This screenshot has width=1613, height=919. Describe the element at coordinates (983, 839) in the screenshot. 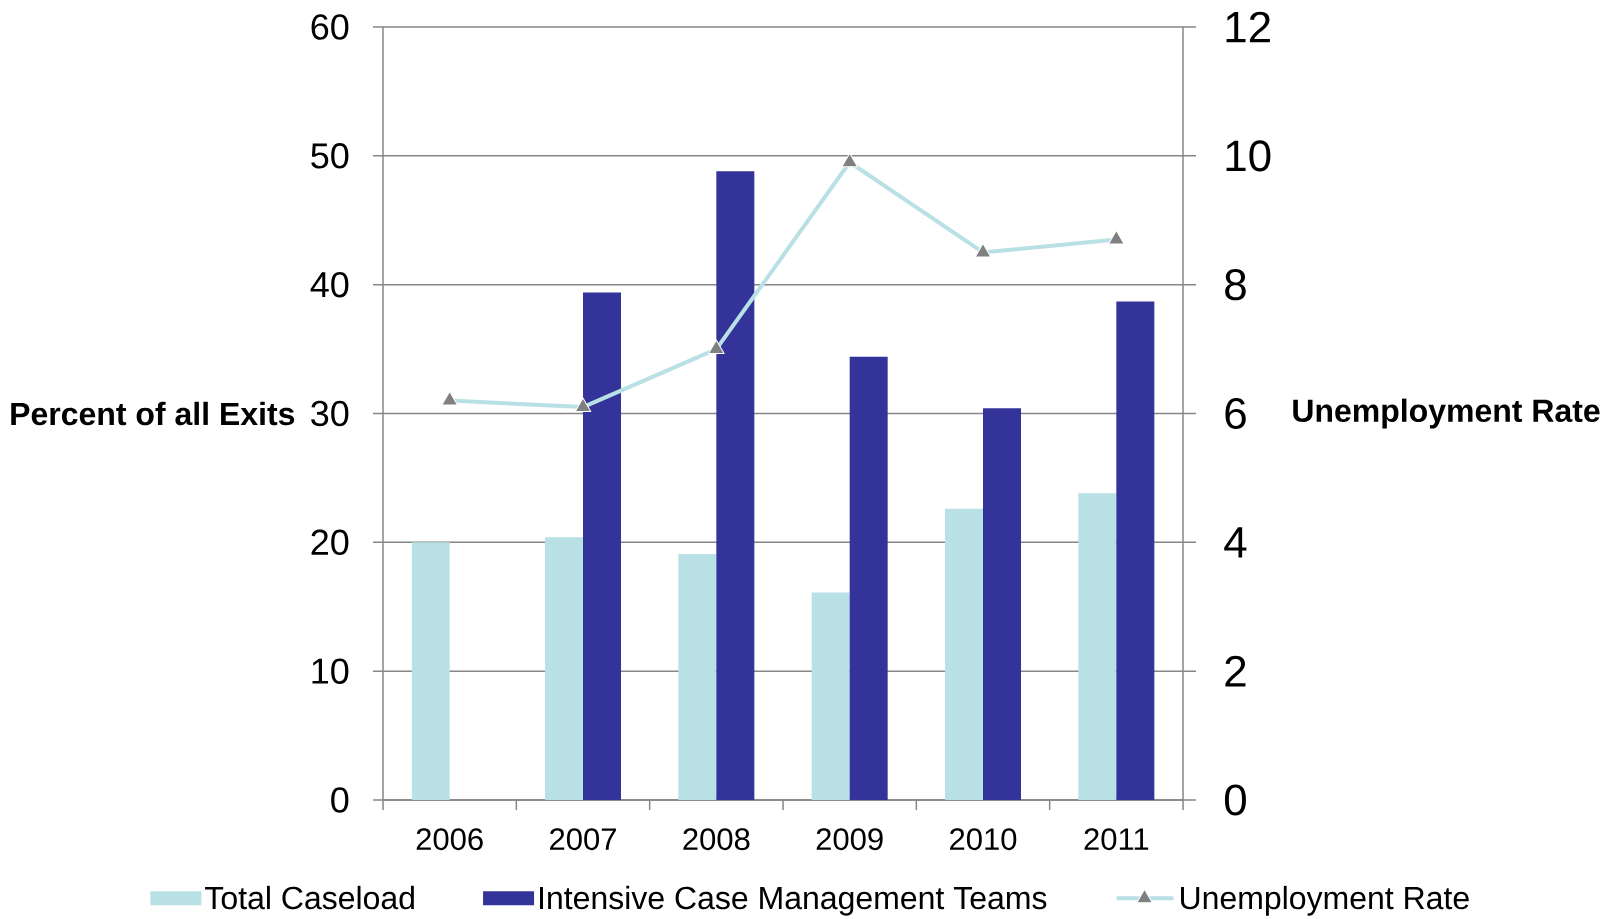

I see `x-tick-label: 2010` at that location.